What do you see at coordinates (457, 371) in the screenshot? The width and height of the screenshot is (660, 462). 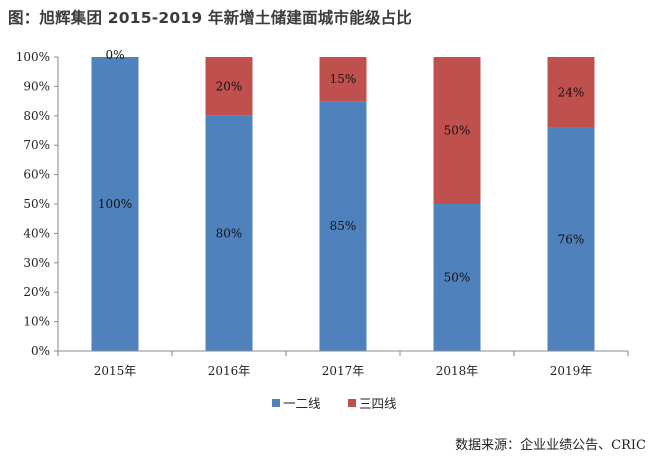 I see `x-tick-label: 2018年` at bounding box center [457, 371].